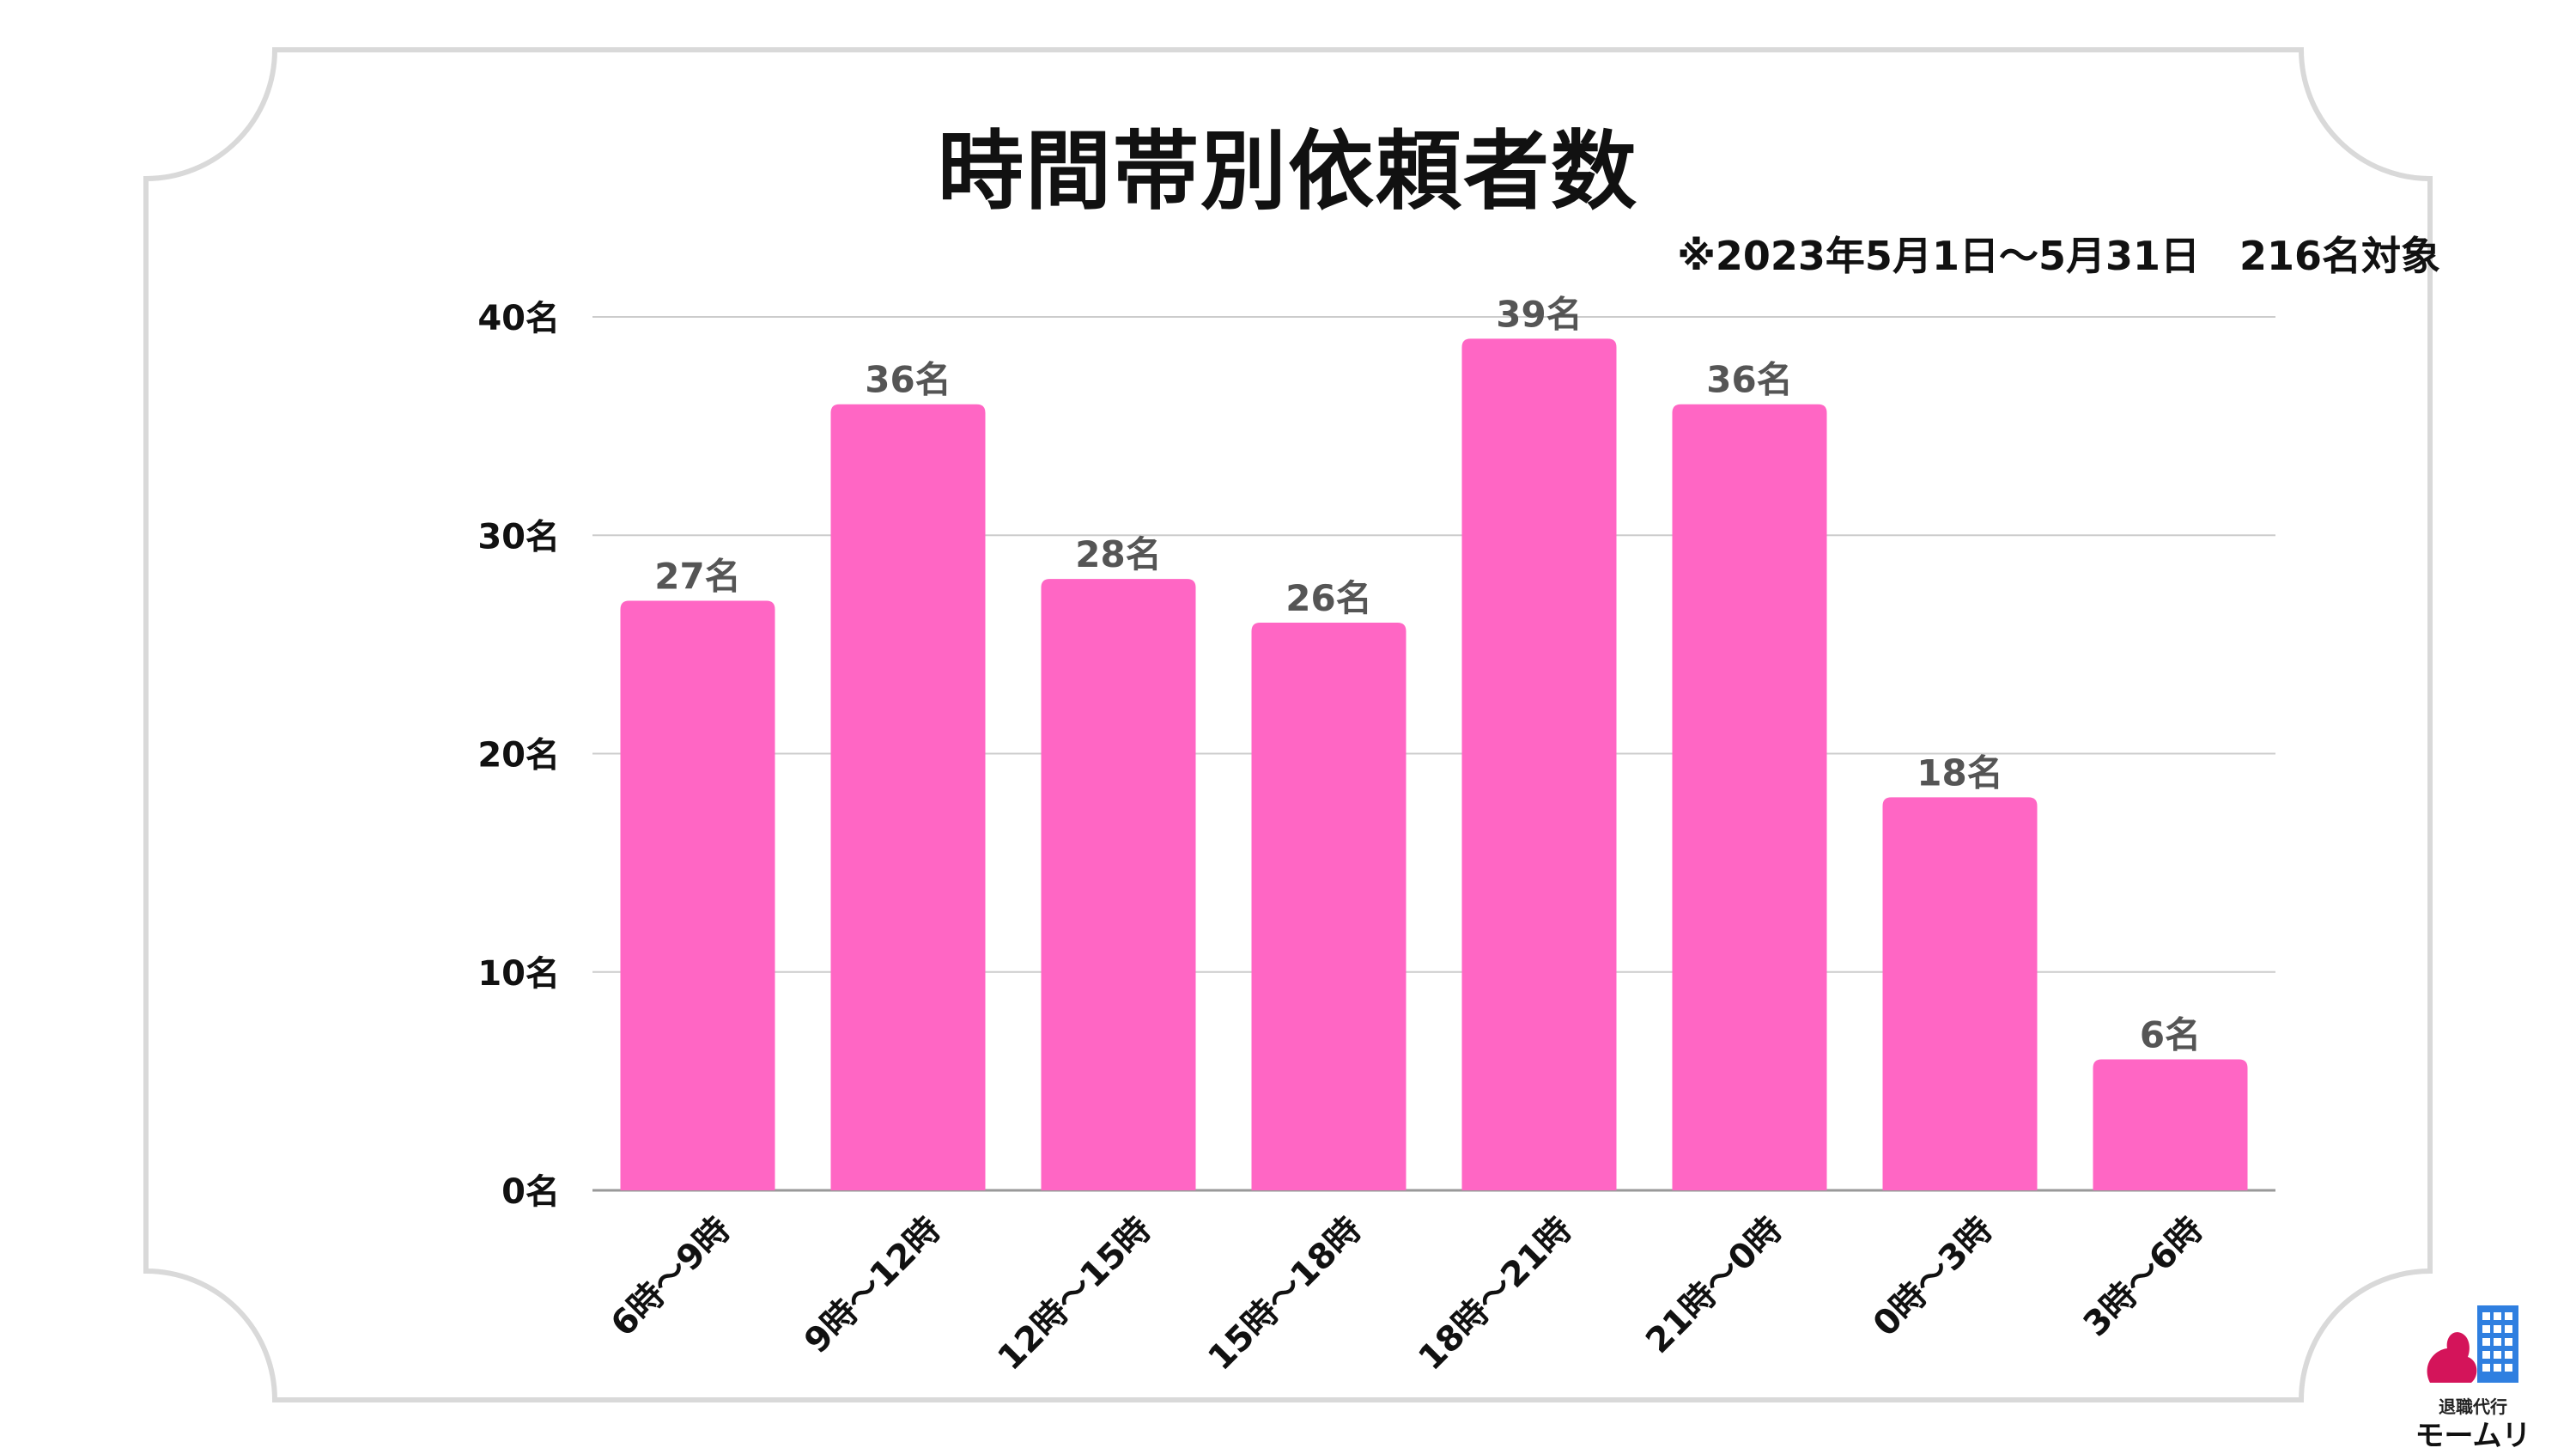 The width and height of the screenshot is (2576, 1454). I want to click on x-tick-label: 18時〜21時, so click(1495, 1294).